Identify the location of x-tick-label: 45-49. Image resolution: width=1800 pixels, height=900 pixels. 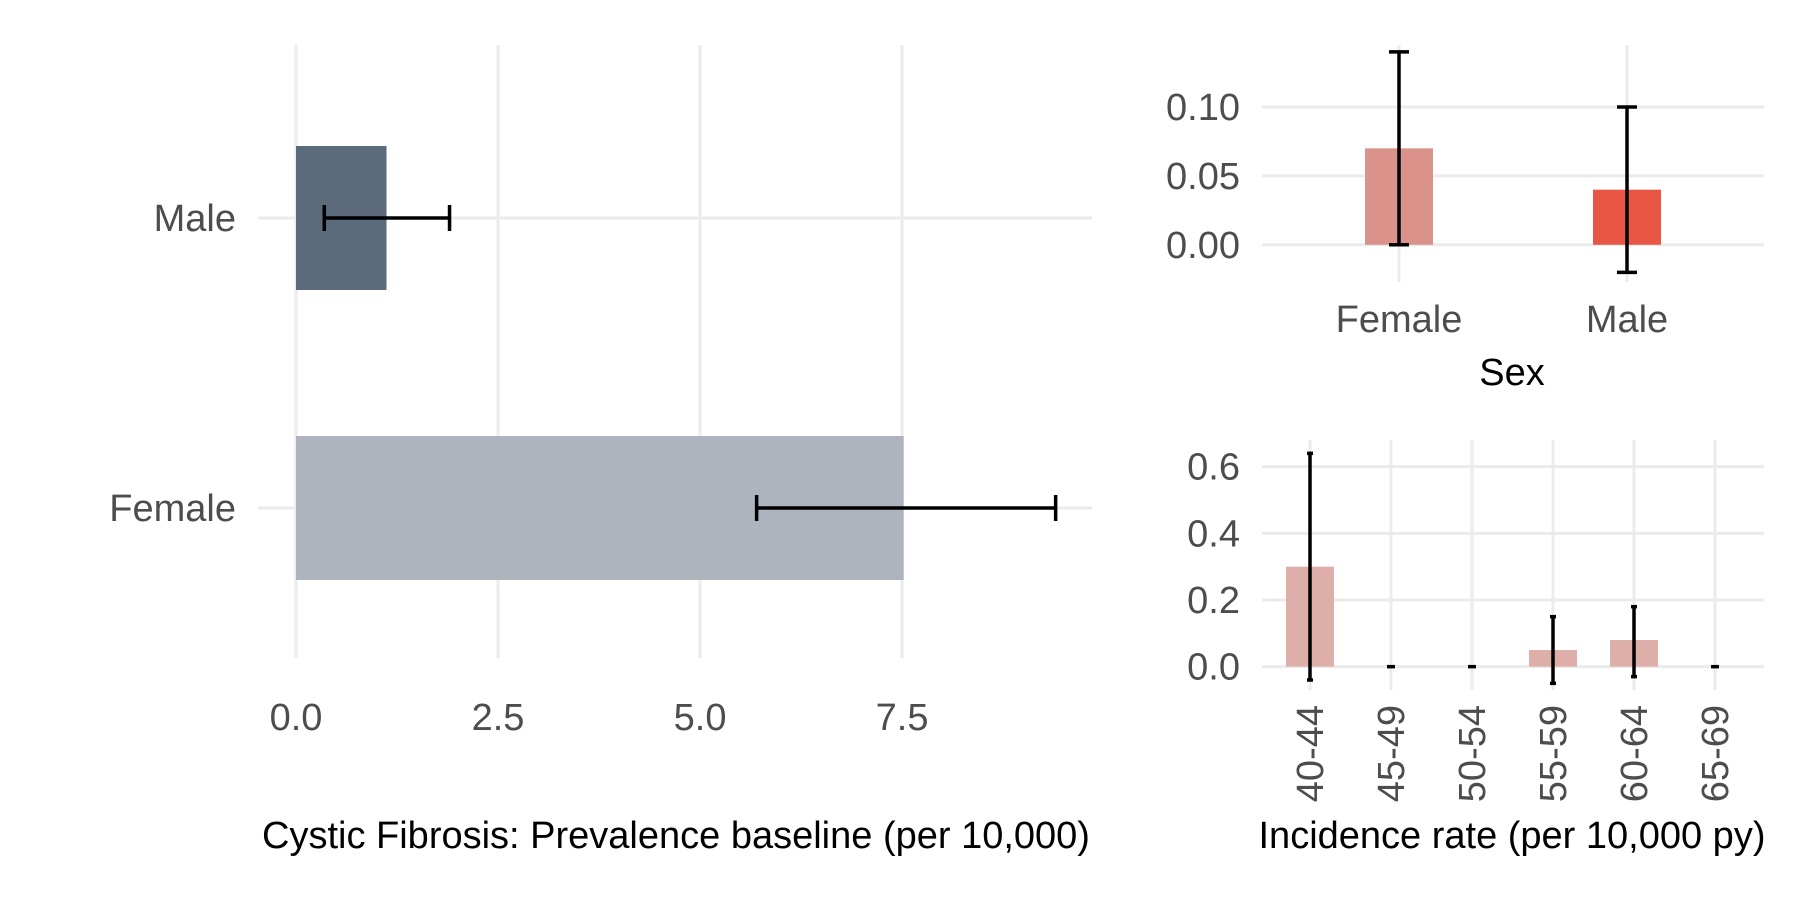
(1392, 753).